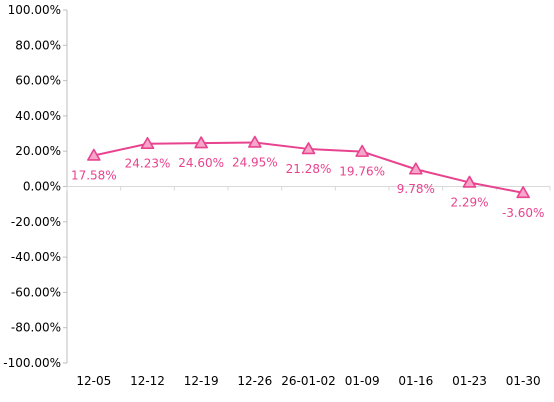  I want to click on x-tick-label: 26-01-02, so click(308, 381).